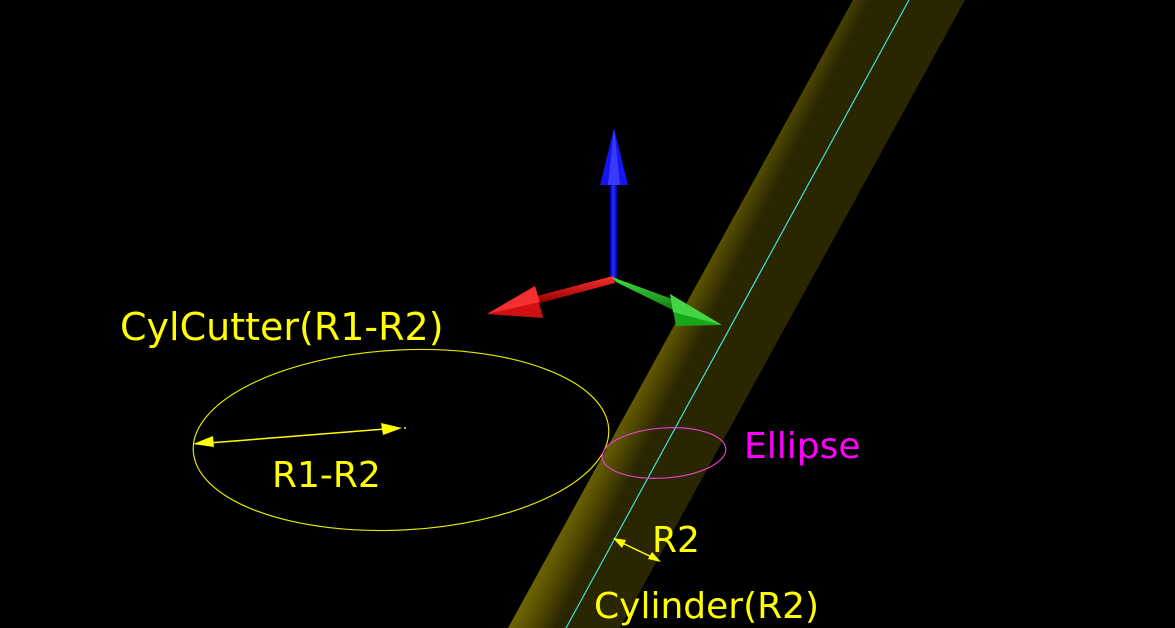  What do you see at coordinates (802, 446) in the screenshot?
I see `ellipse-label: Ellipse` at bounding box center [802, 446].